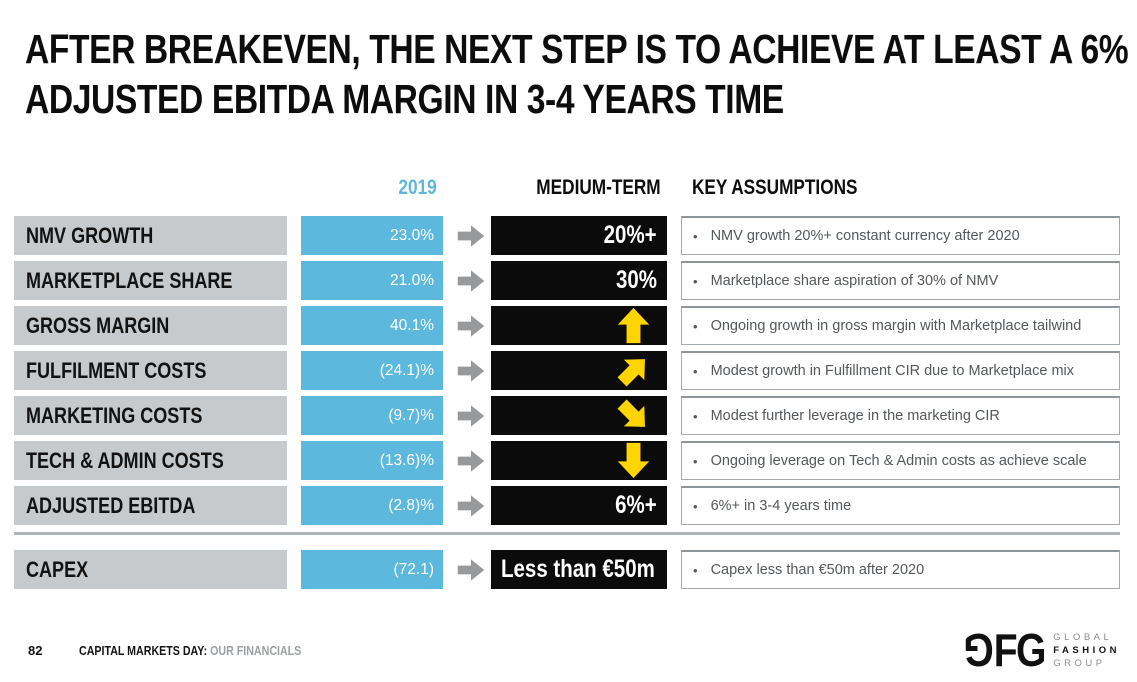 Image resolution: width=1137 pixels, height=682 pixels. What do you see at coordinates (150, 505) in the screenshot?
I see `row-label: ADJUSTED EBITDA` at bounding box center [150, 505].